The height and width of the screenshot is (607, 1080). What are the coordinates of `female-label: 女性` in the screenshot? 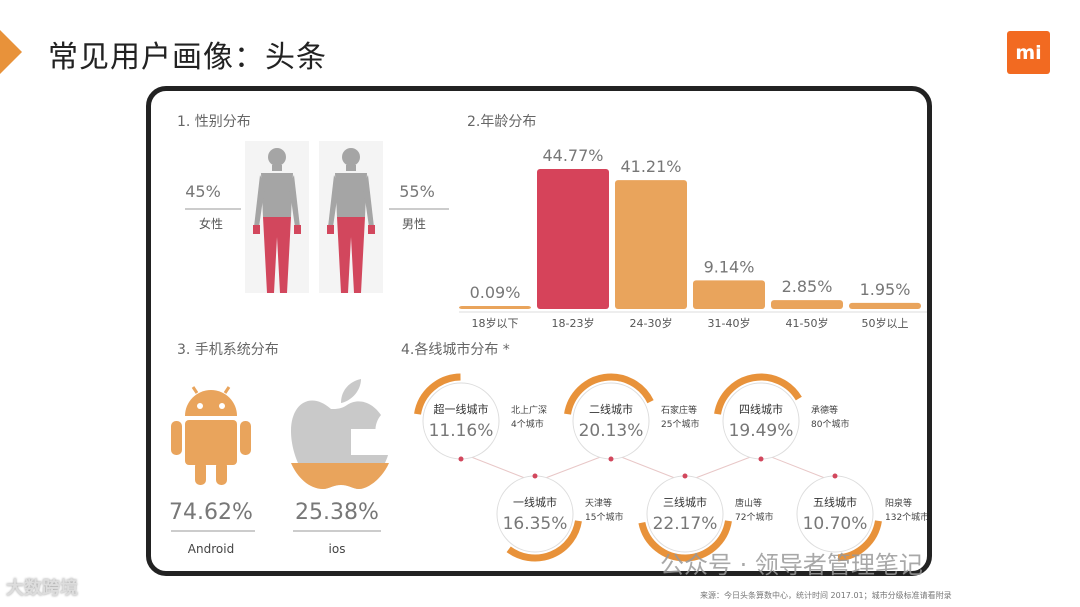 It's located at (211, 223).